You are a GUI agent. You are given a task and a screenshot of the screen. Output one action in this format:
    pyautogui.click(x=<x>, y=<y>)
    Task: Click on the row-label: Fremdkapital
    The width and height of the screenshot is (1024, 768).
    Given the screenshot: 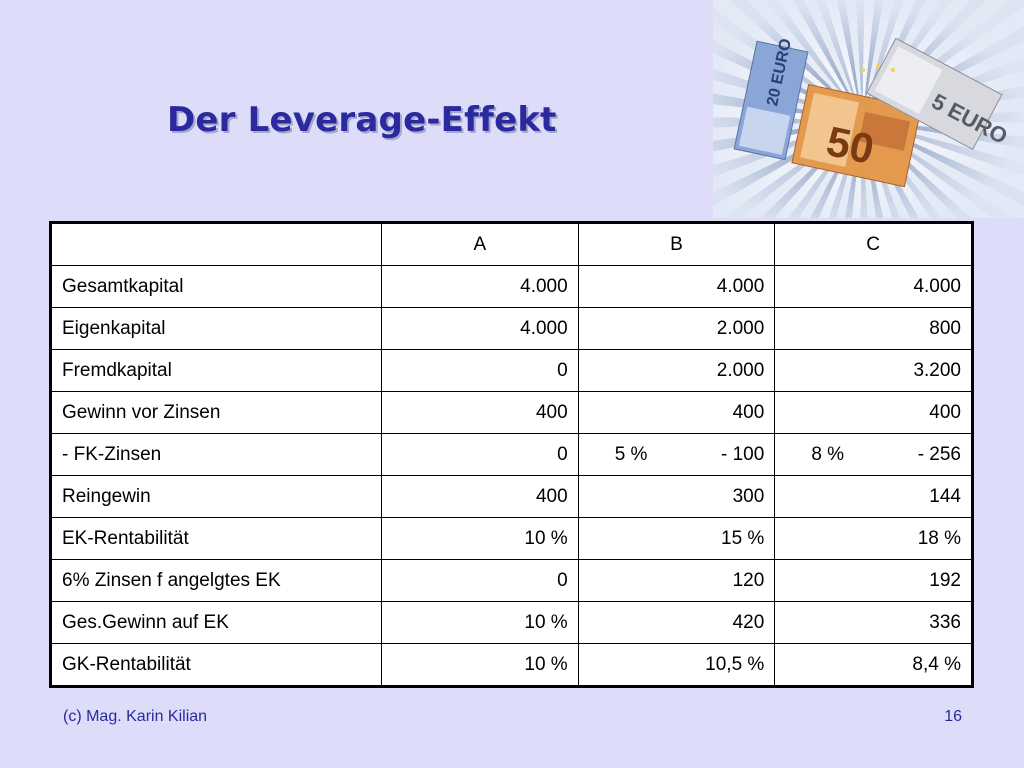 What is the action you would take?
    pyautogui.click(x=216, y=370)
    